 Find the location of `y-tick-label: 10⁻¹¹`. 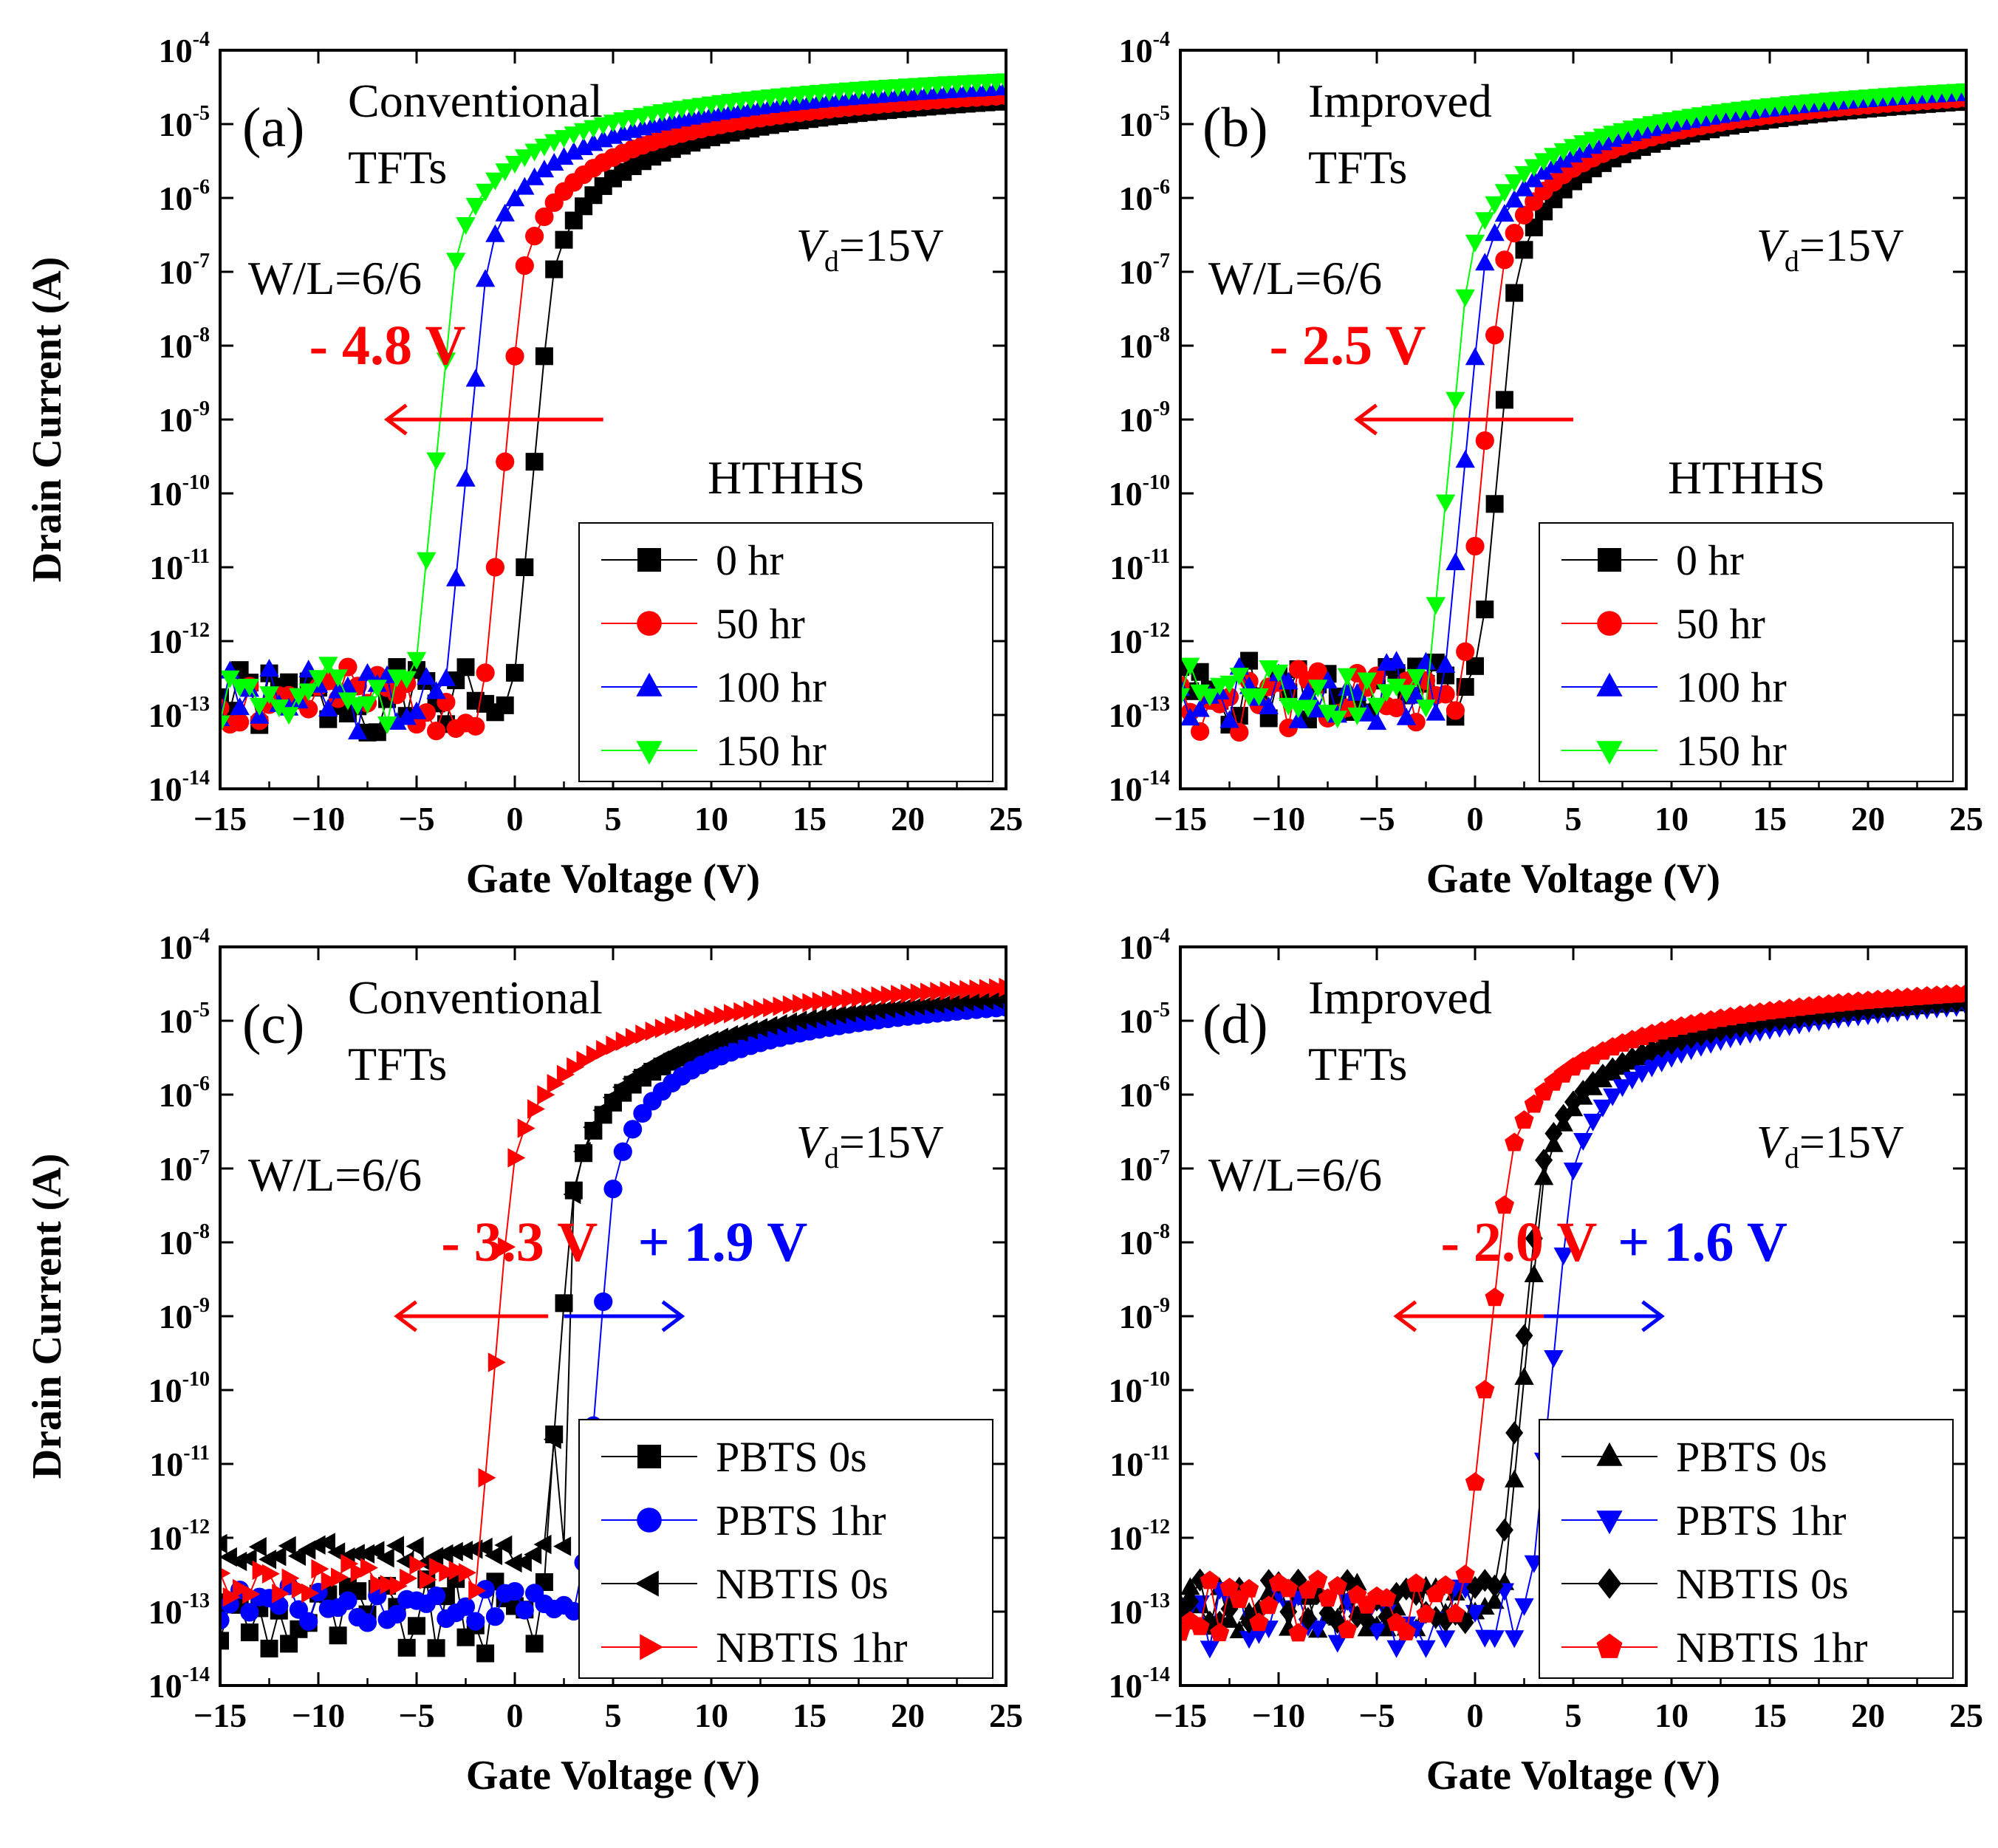

y-tick-label: 10⁻¹¹ is located at coordinates (179, 1462).